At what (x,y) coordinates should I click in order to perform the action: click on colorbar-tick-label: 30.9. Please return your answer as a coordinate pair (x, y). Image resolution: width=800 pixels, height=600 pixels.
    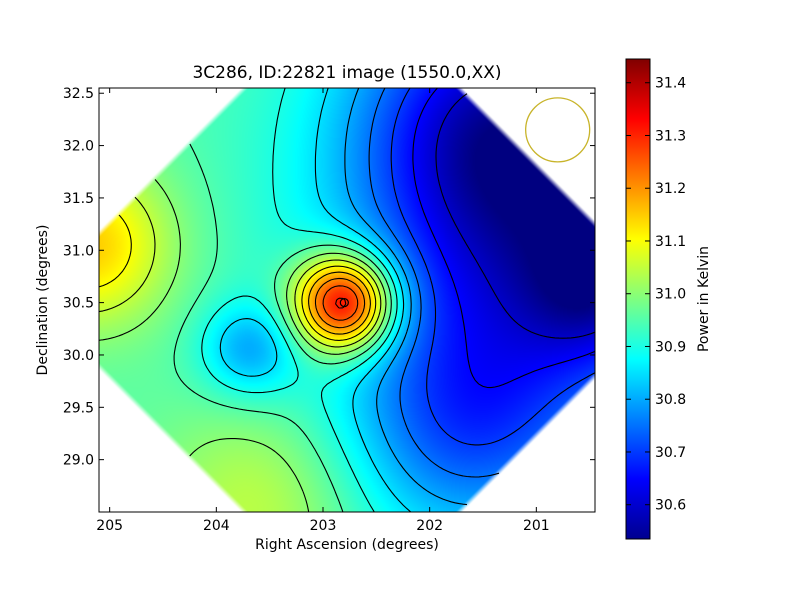
    Looking at the image, I should click on (670, 347).